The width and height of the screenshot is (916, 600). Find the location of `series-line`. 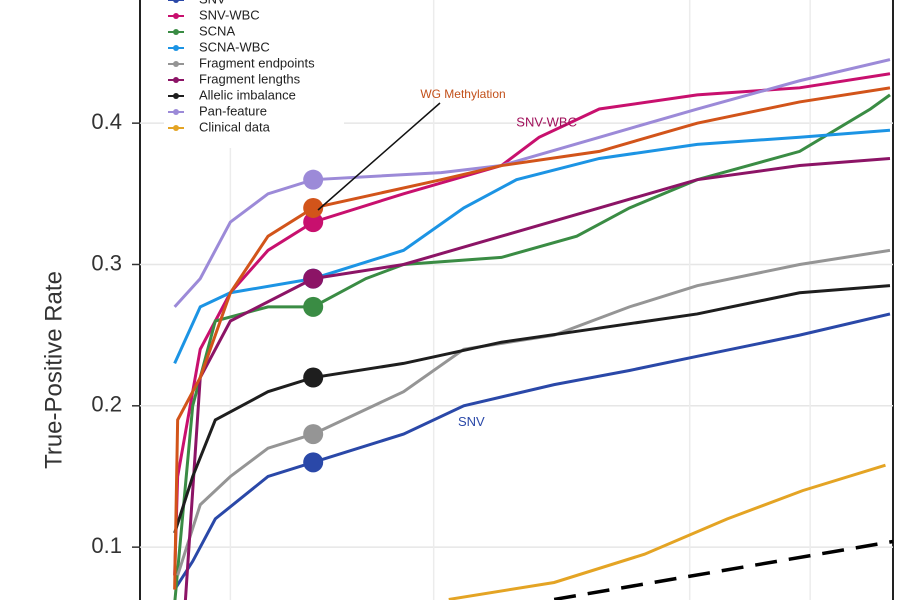

series-line is located at coordinates (667, 531).